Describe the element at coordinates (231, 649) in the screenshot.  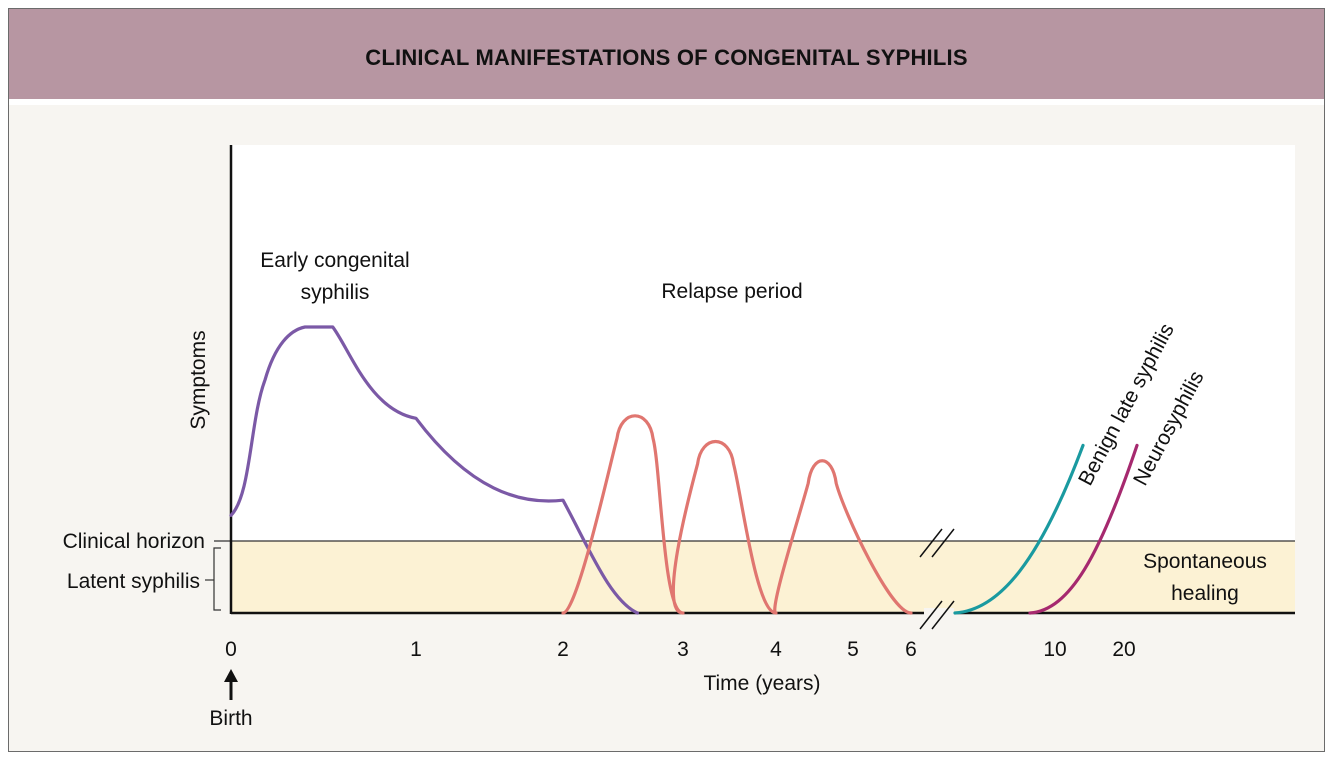
I see `x-tick-label: 0` at that location.